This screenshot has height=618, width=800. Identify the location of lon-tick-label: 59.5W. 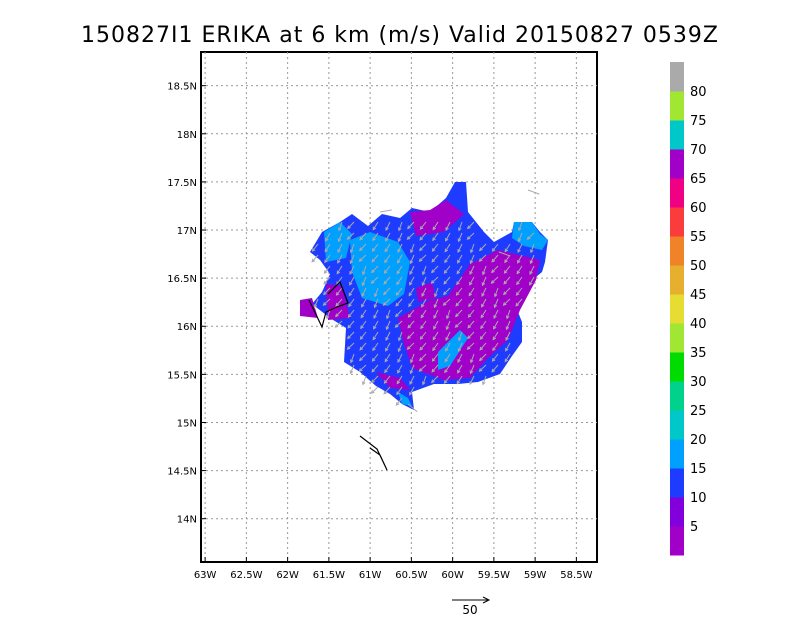
(494, 575).